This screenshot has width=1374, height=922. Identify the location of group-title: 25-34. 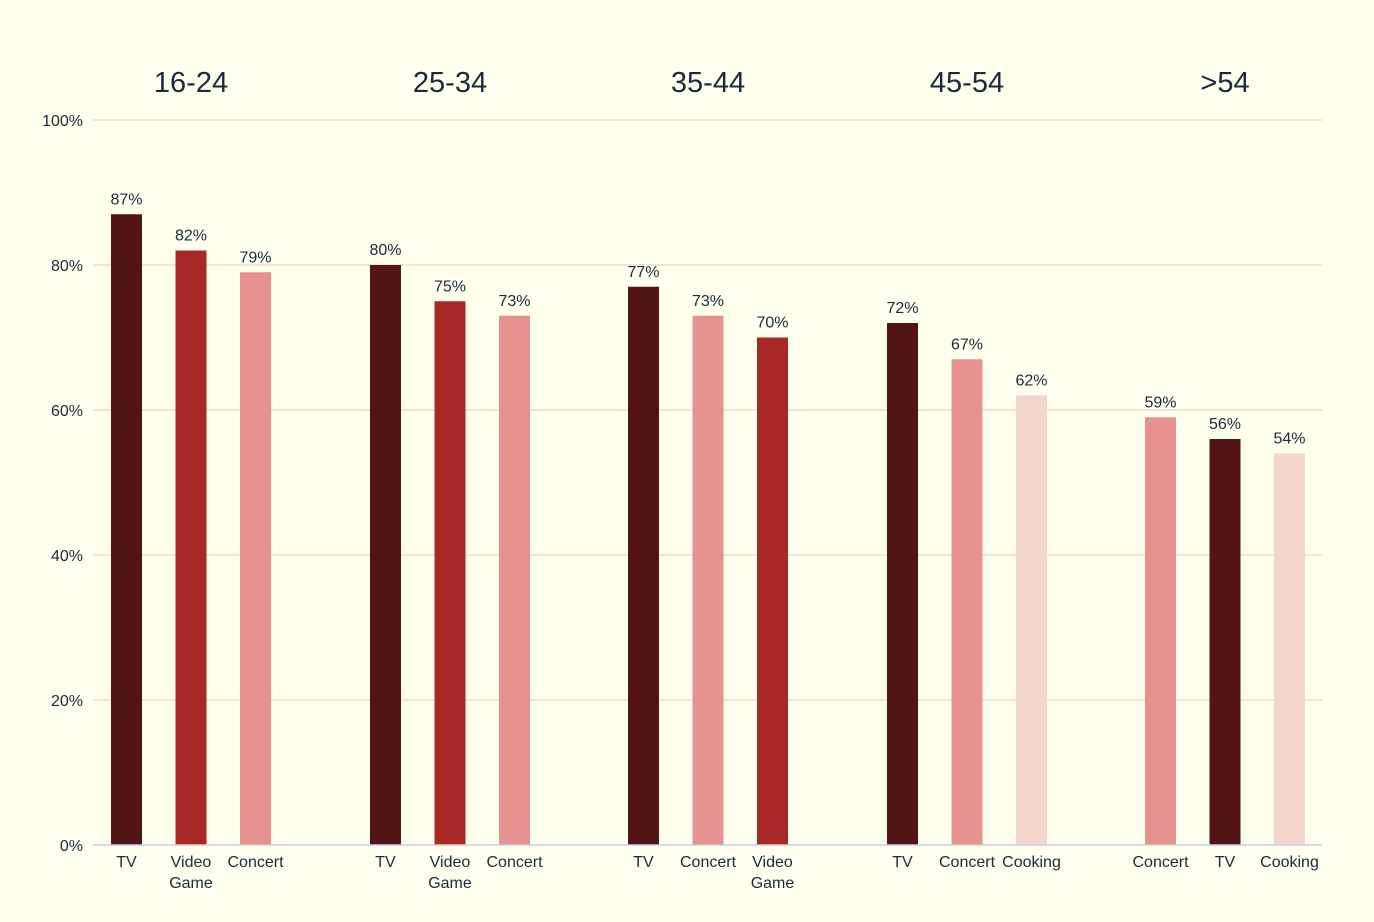
(450, 83).